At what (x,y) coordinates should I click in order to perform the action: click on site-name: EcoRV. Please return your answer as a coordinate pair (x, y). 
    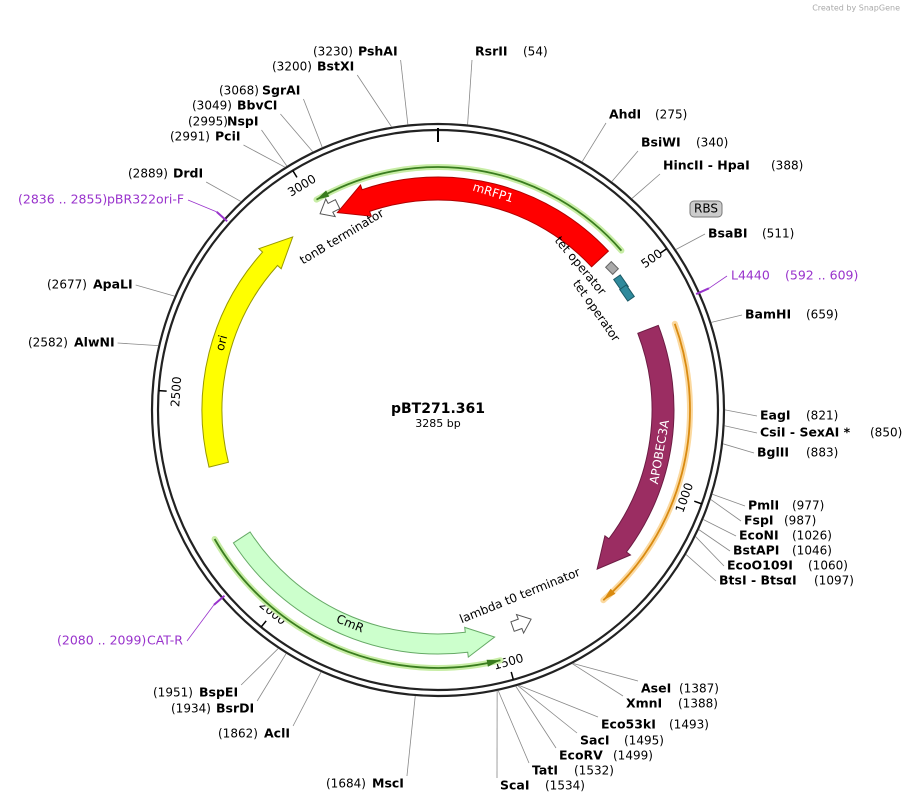
    Looking at the image, I should click on (581, 755).